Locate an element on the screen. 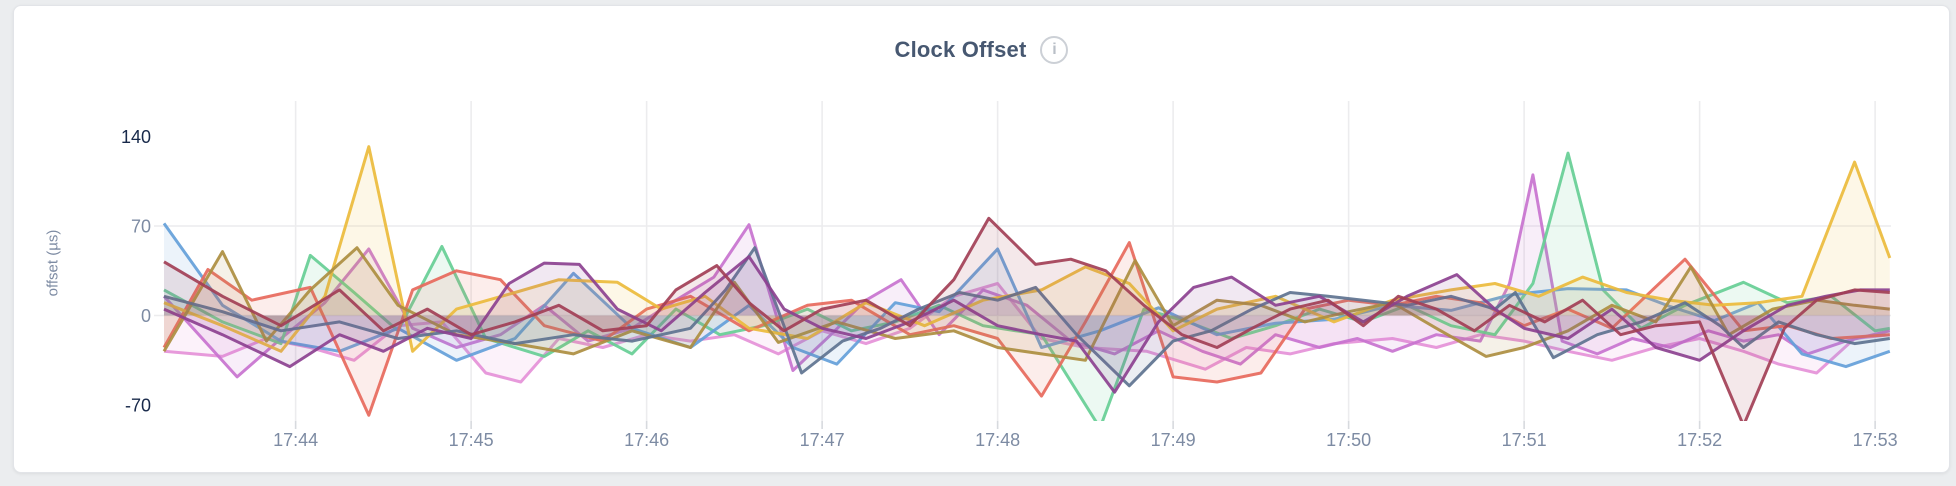  y-axis-labels: 140 70 0 -70 is located at coordinates (136, 271).